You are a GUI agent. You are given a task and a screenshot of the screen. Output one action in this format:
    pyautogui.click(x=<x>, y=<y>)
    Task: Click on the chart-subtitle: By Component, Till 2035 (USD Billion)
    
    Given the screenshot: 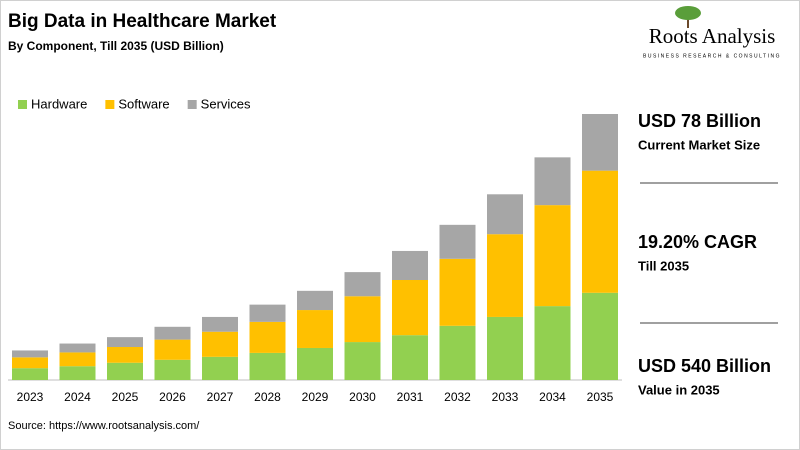 What is the action you would take?
    pyautogui.click(x=116, y=46)
    